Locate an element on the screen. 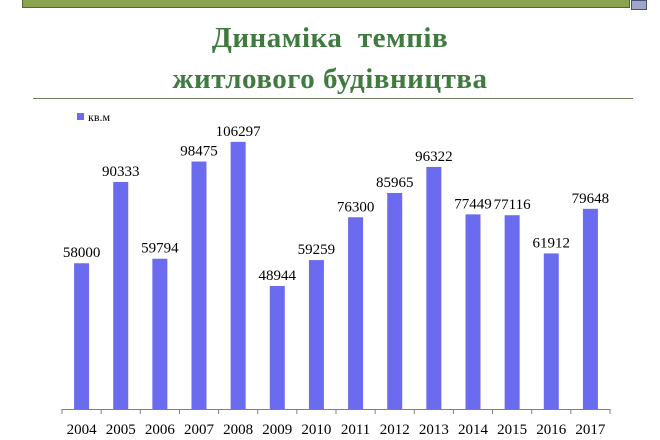  data-label: 79648 is located at coordinates (591, 199).